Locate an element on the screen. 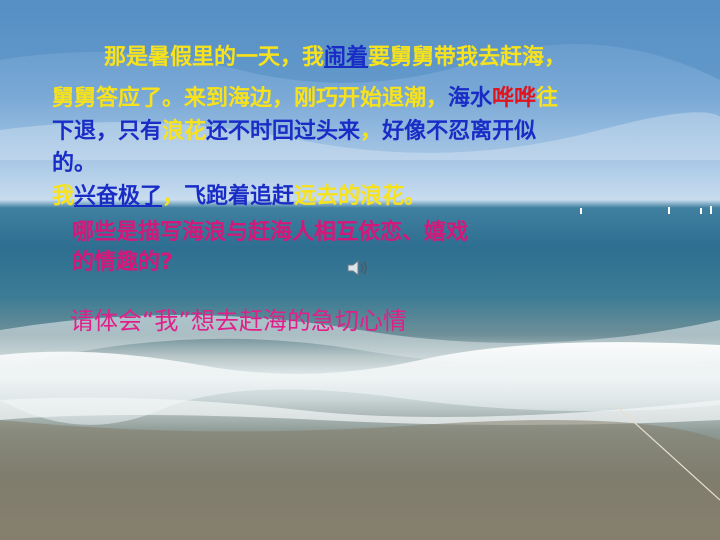  paragraph-line-1: 那是暑假里的一天，我闹着要舅舅带我去赶海， is located at coordinates (335, 58).